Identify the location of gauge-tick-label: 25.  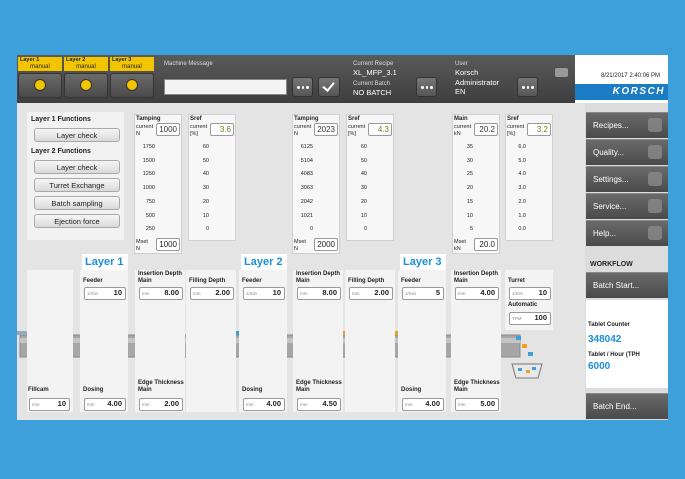
(469, 174).